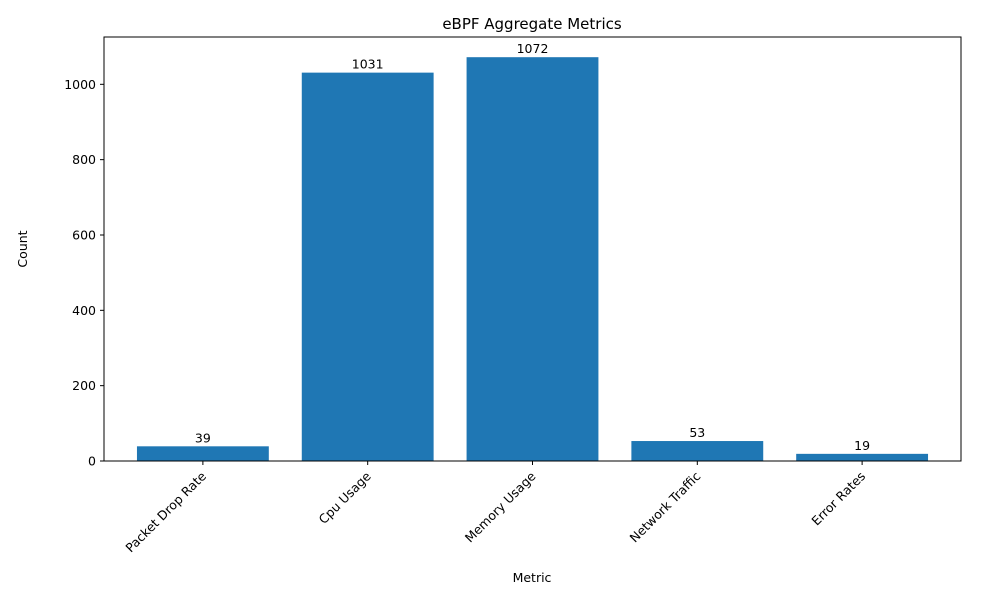  Describe the element at coordinates (92, 461) in the screenshot. I see `y-tick-label: 0` at that location.